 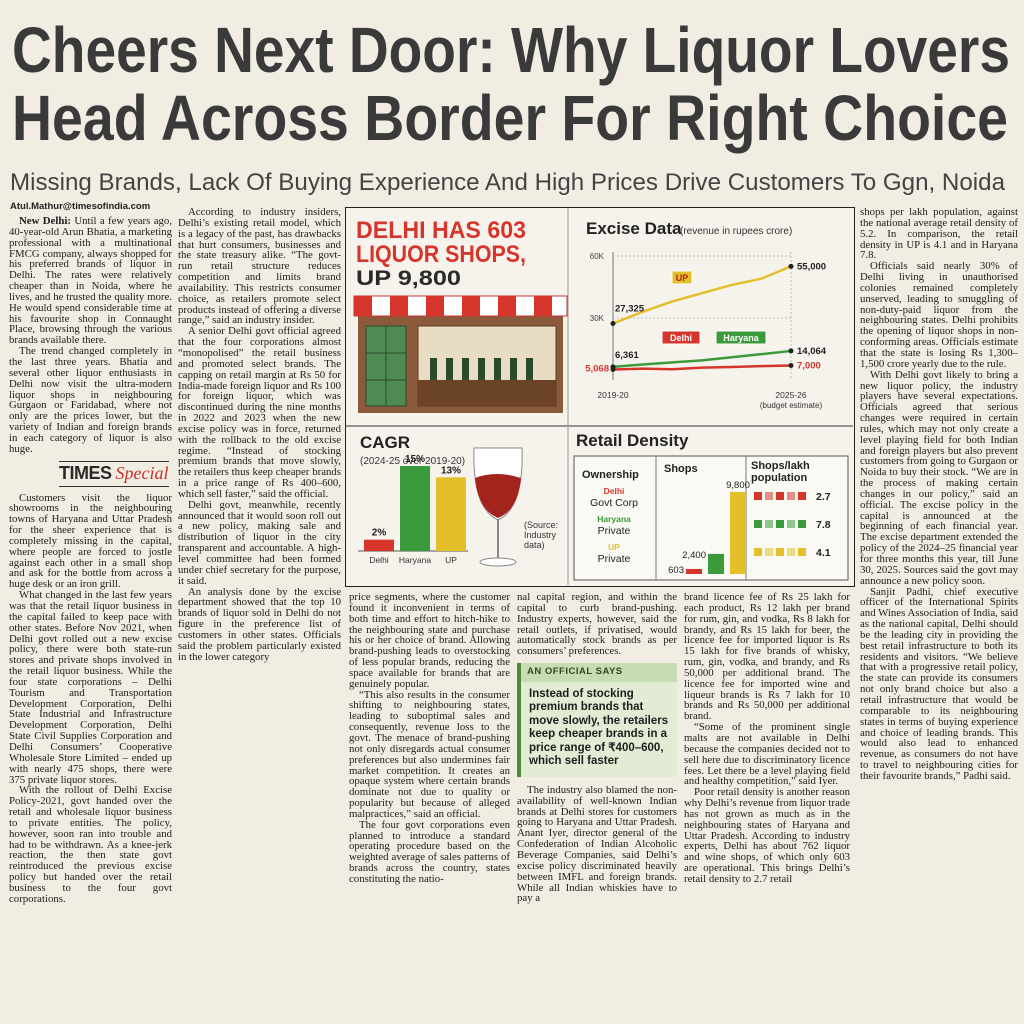 What do you see at coordinates (614, 547) in the screenshot?
I see `row-label: UP` at bounding box center [614, 547].